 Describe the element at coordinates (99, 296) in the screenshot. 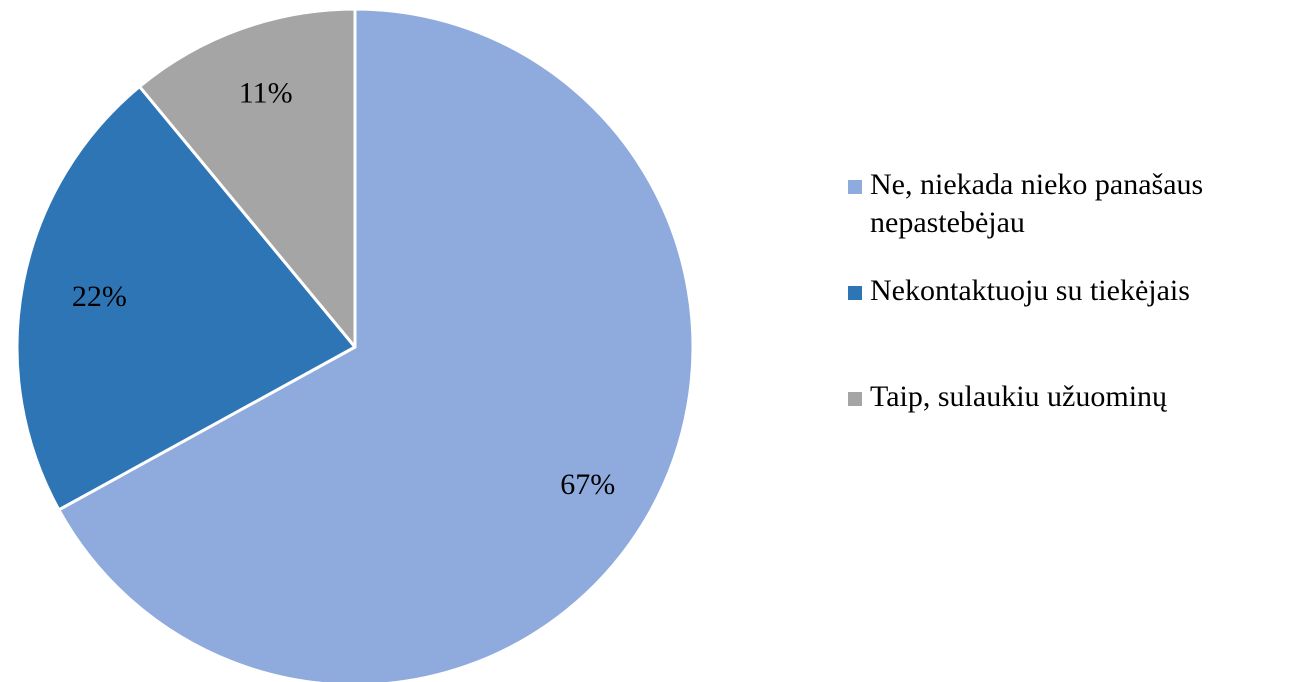

I see `data-label-1: 22%` at that location.